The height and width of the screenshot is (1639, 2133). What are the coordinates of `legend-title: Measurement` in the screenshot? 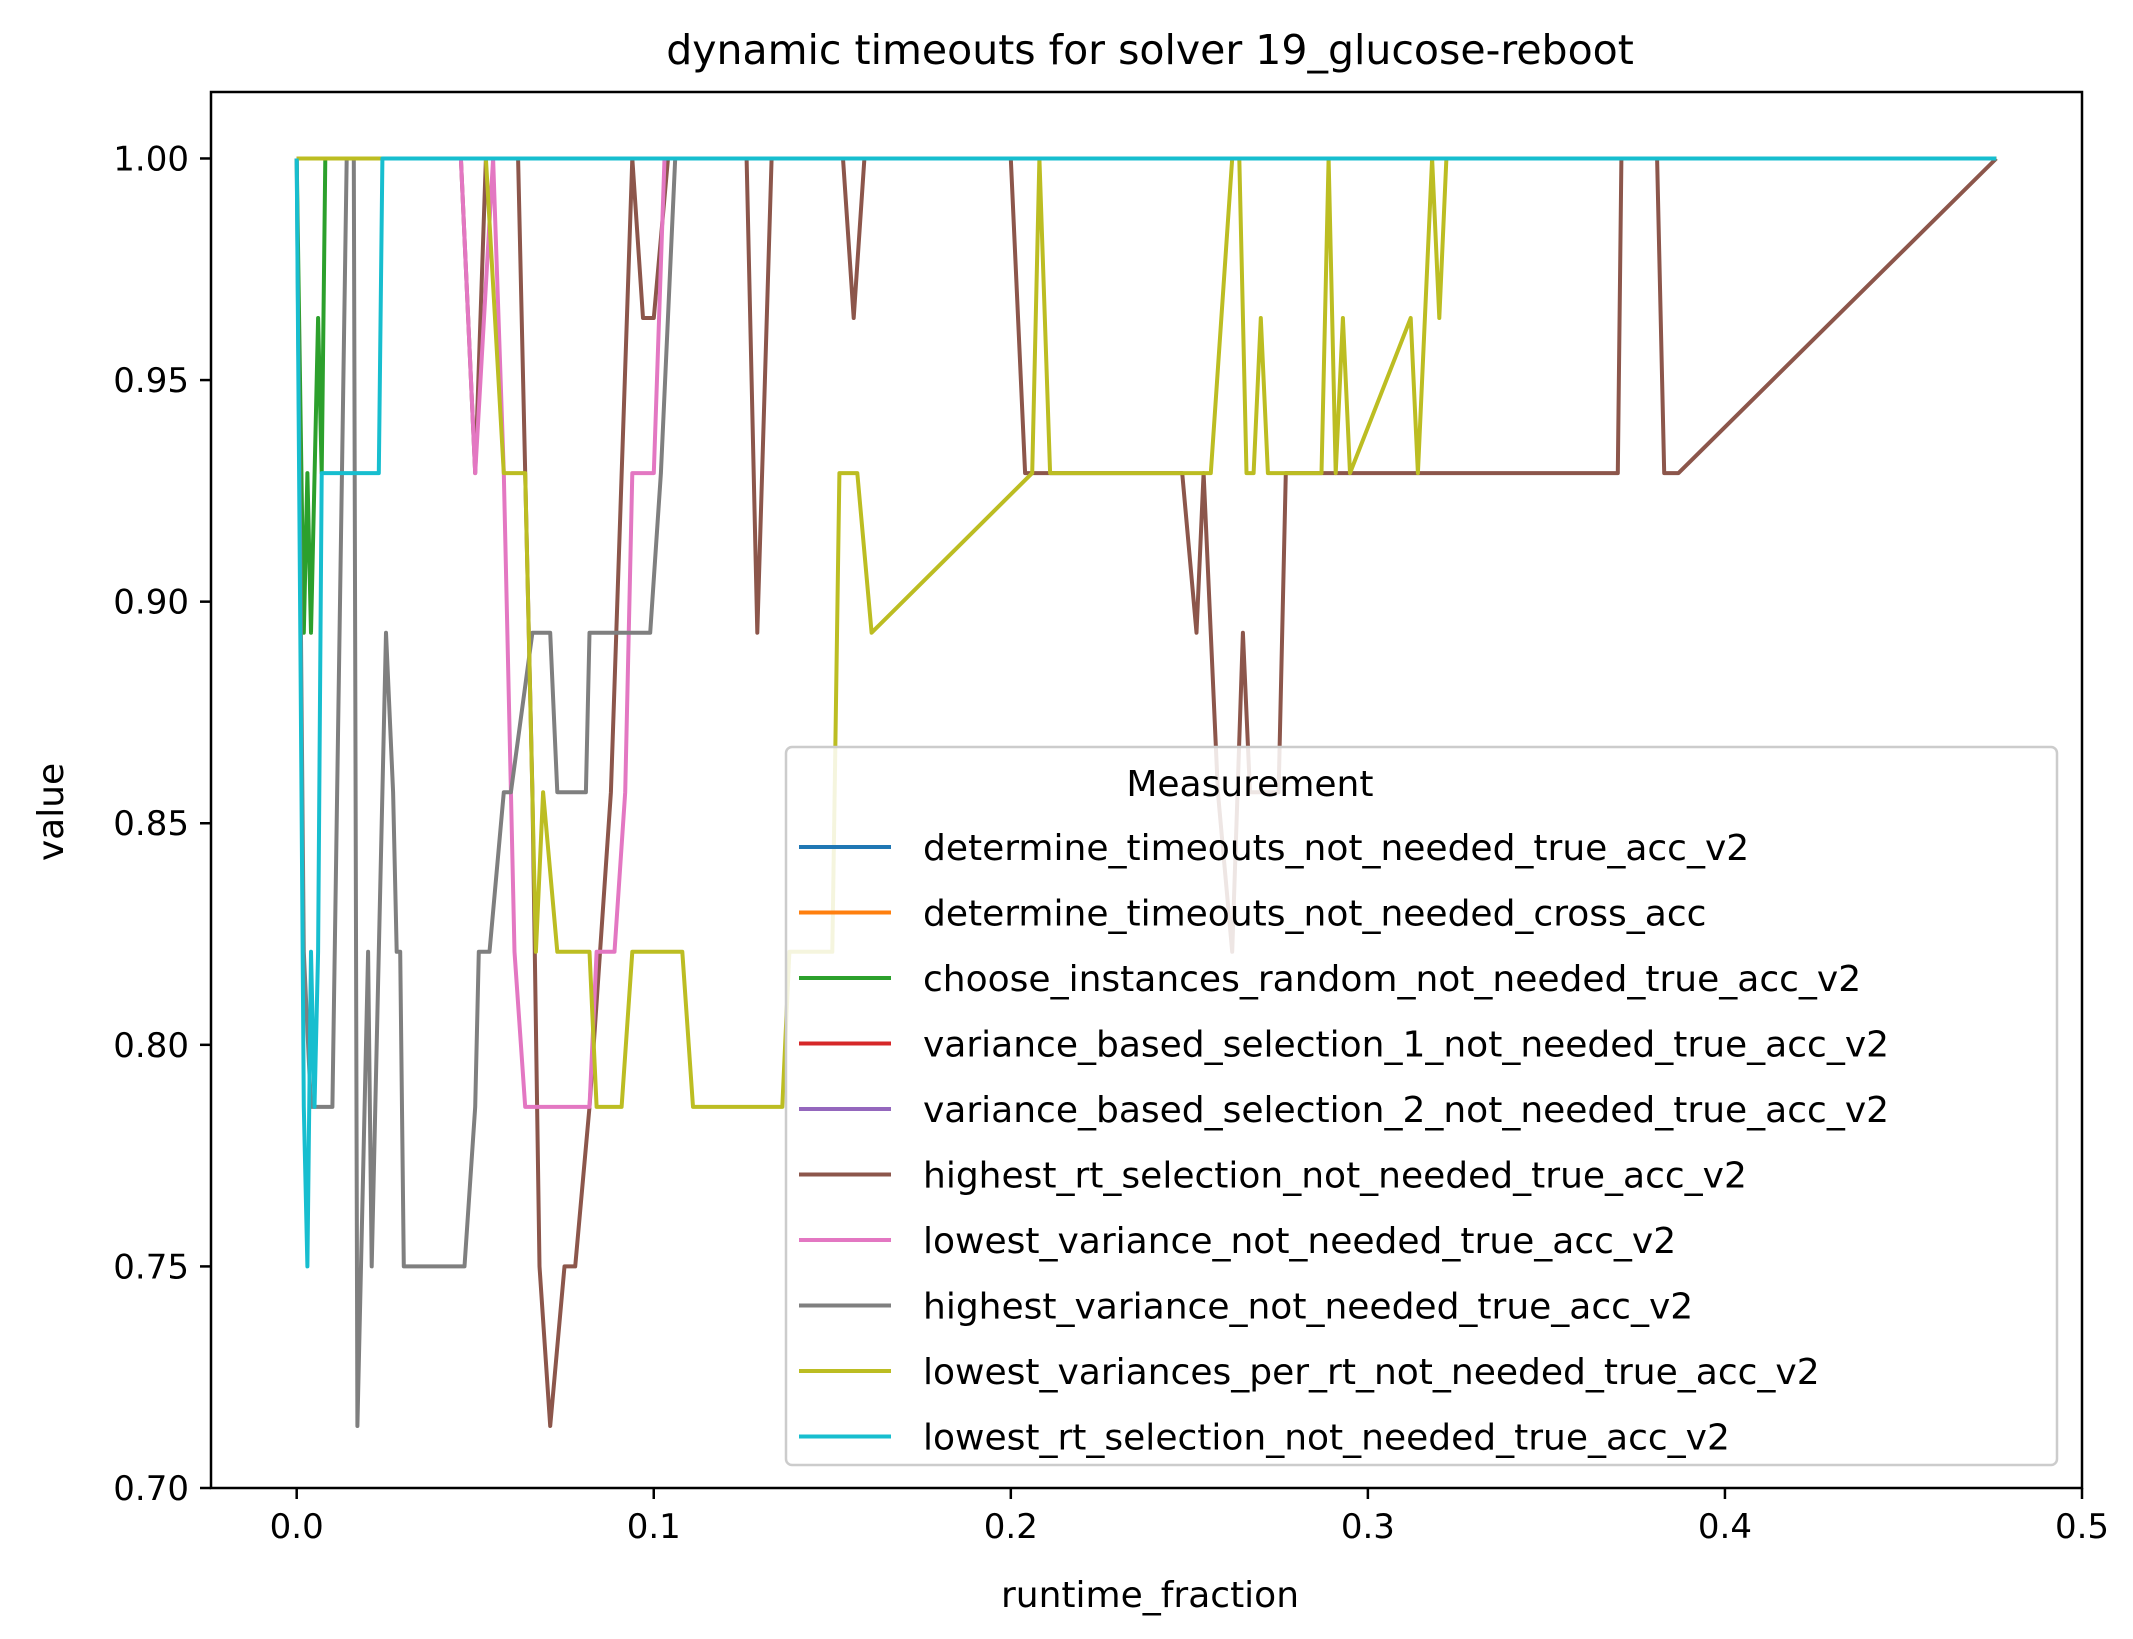 It's located at (1249, 784).